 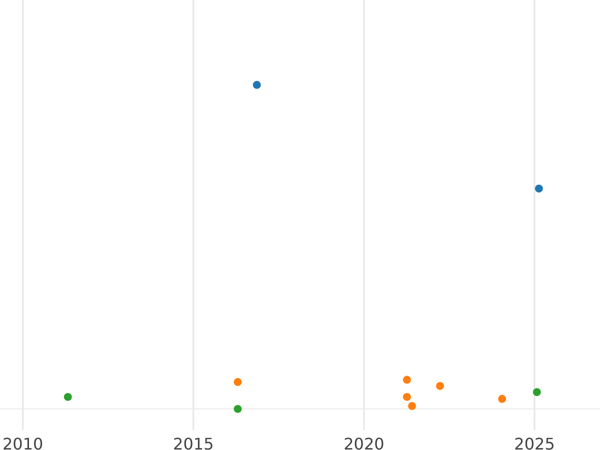 What do you see at coordinates (534, 442) in the screenshot?
I see `x-tick-label: 2025` at bounding box center [534, 442].